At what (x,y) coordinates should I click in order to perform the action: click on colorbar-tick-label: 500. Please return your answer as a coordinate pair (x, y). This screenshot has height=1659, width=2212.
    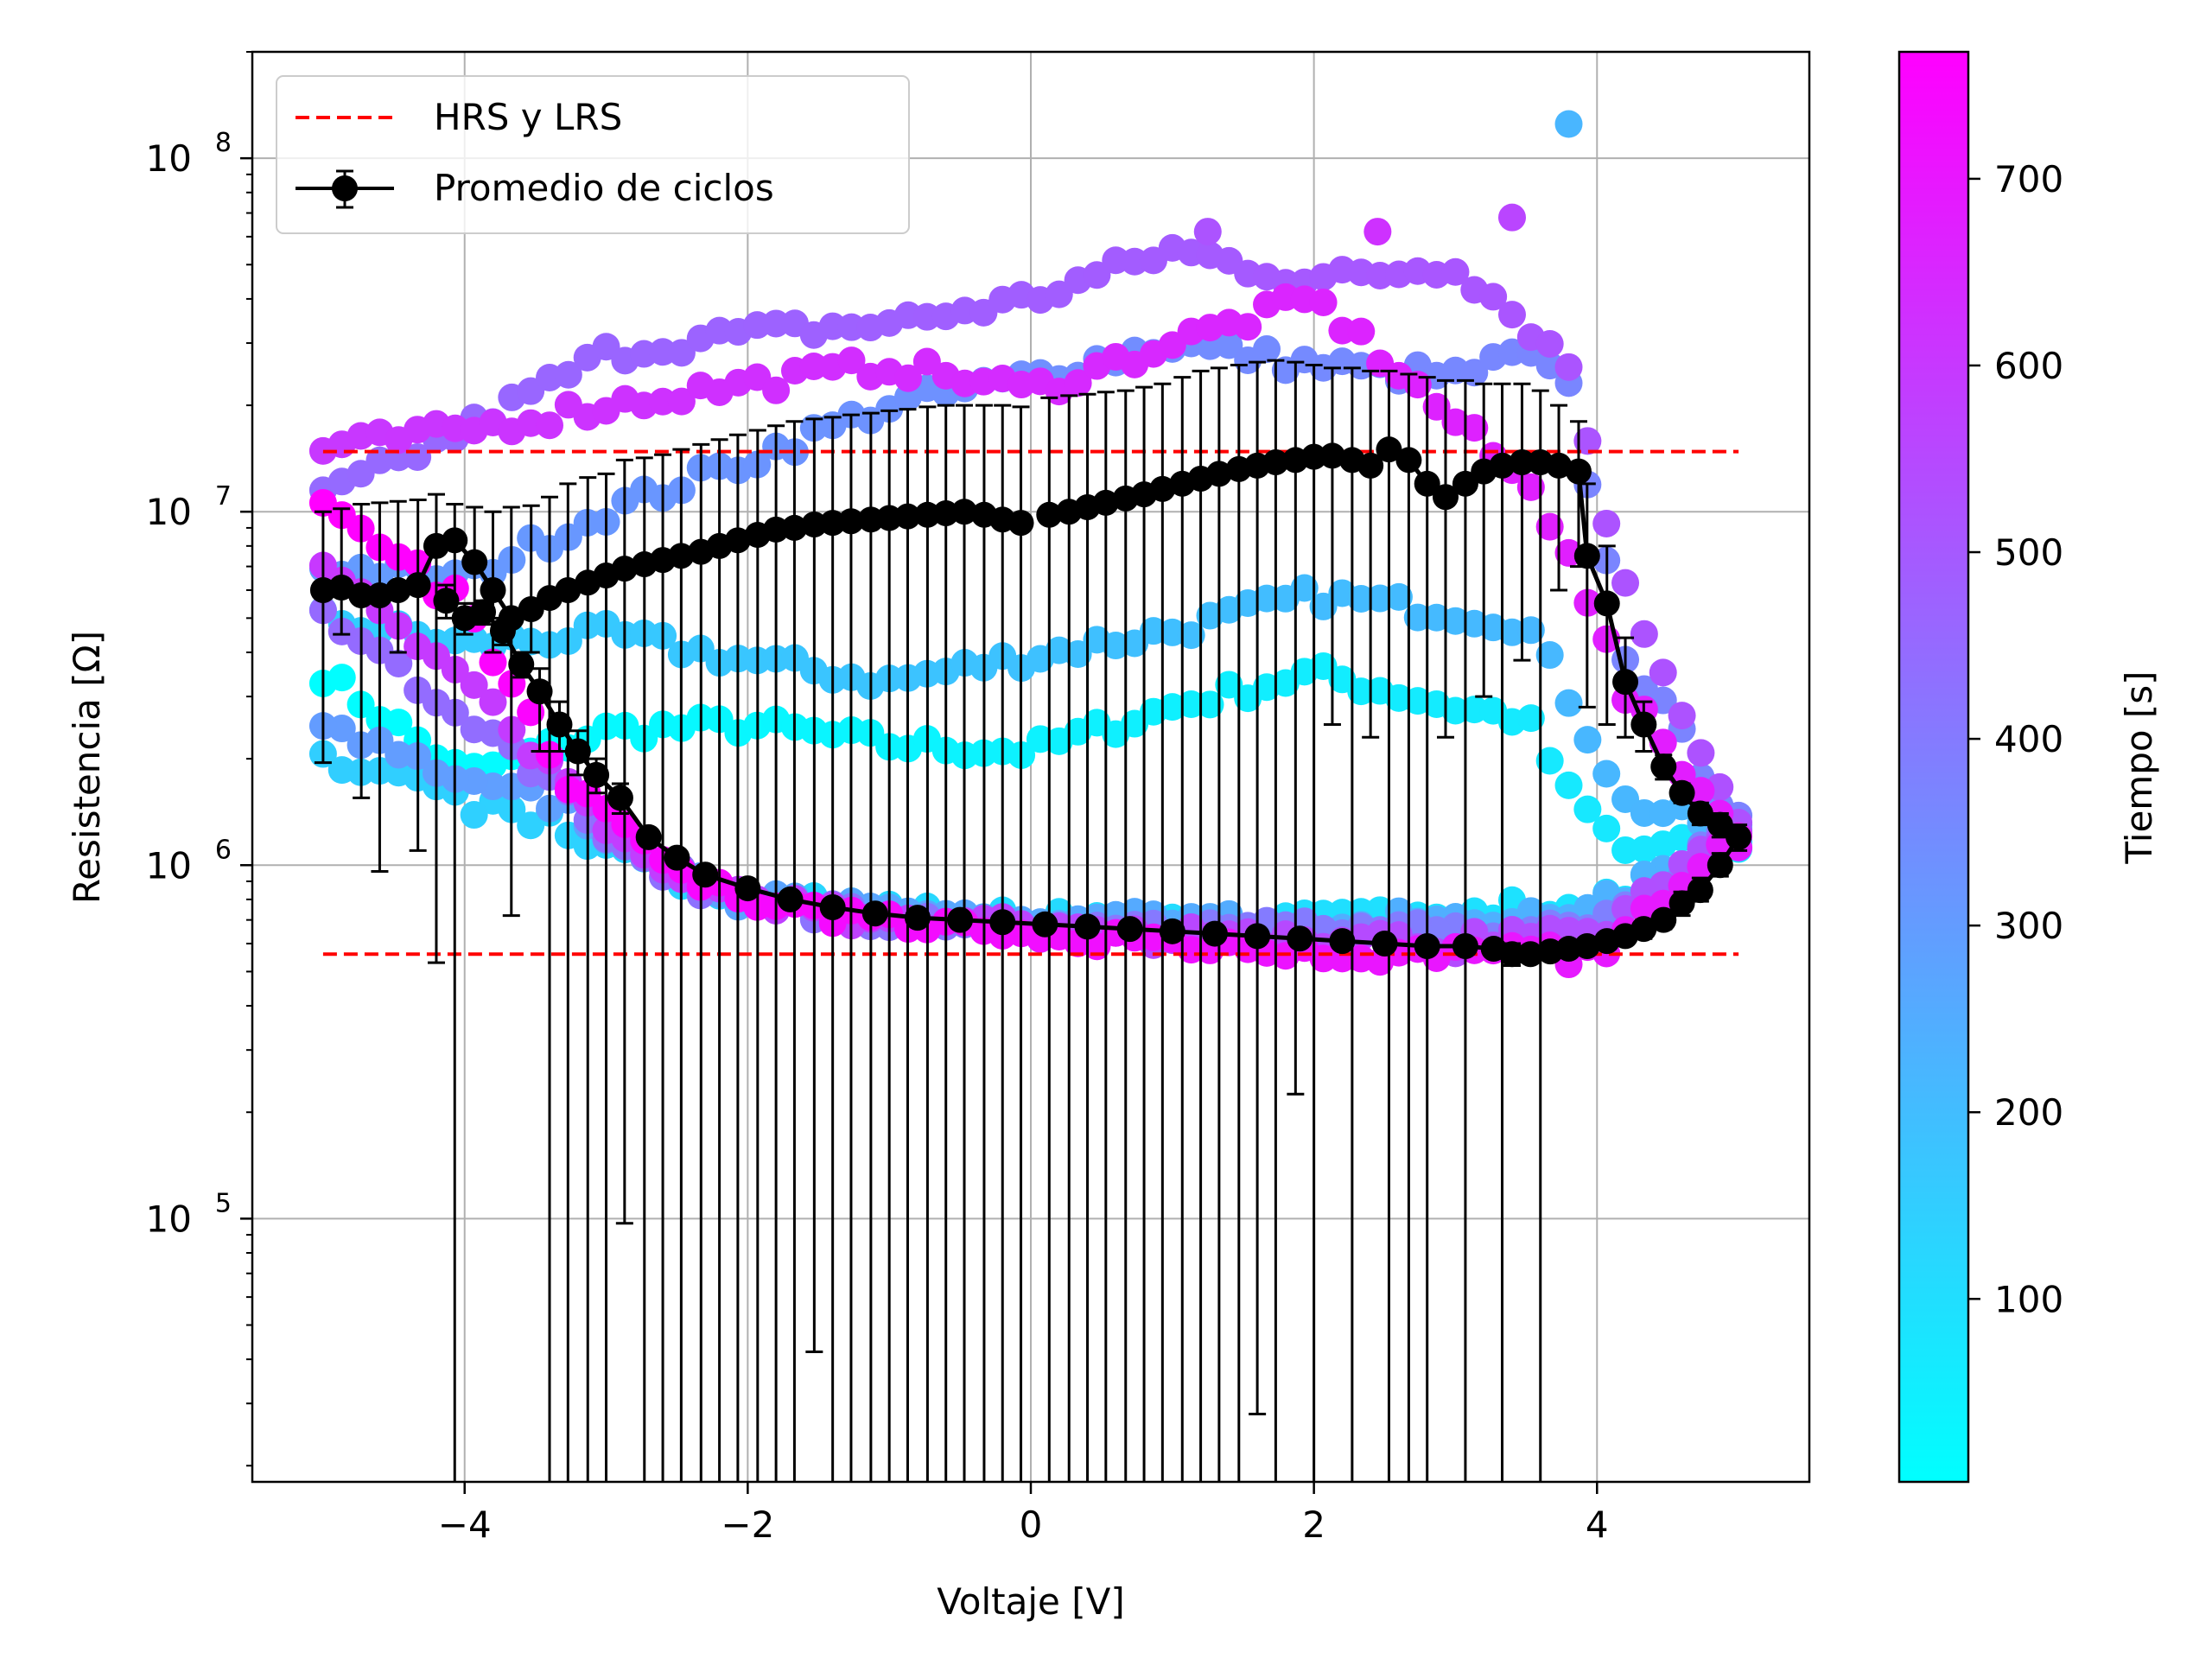
    Looking at the image, I should click on (2028, 552).